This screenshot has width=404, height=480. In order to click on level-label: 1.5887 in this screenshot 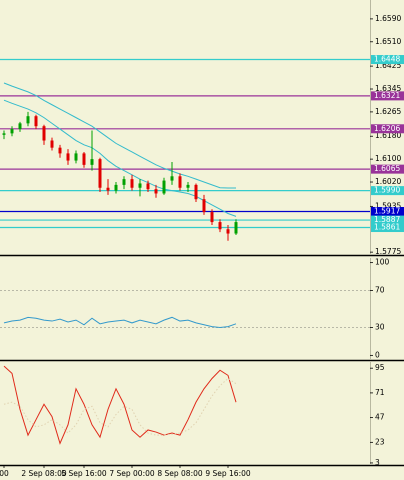, I will do `click(387, 219)`.